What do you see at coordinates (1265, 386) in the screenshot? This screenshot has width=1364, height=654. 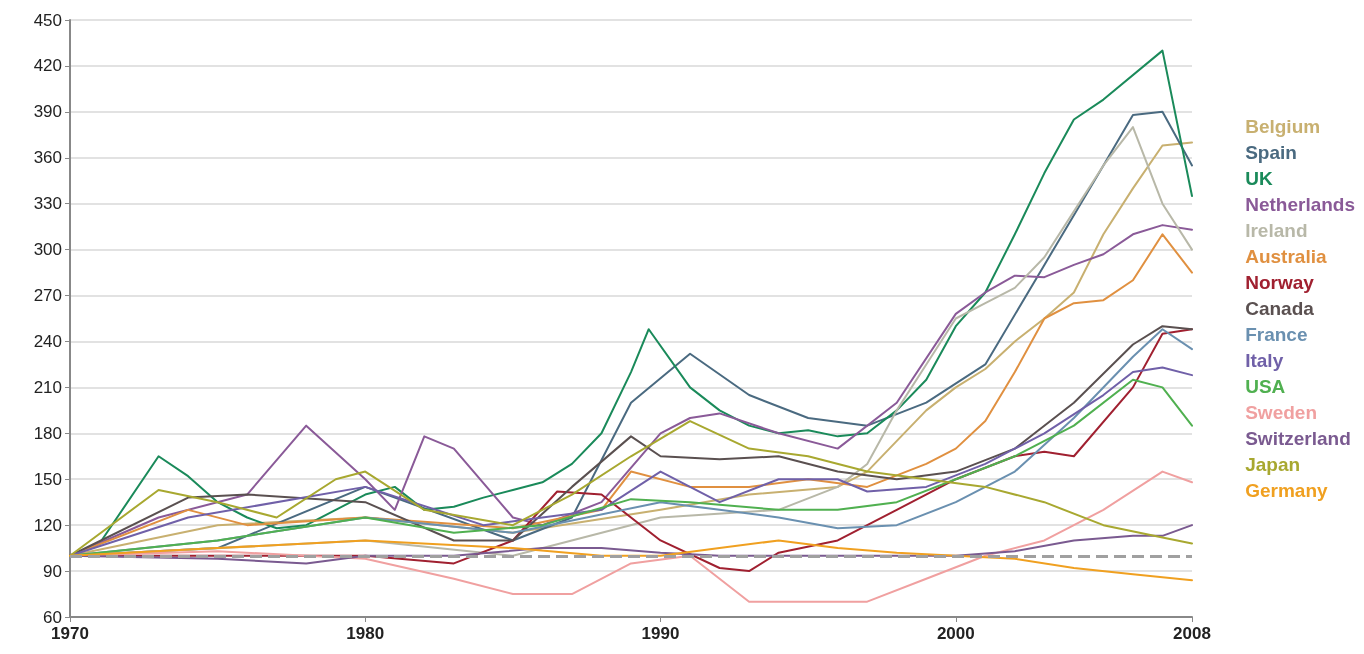 I see `text: USA` at bounding box center [1265, 386].